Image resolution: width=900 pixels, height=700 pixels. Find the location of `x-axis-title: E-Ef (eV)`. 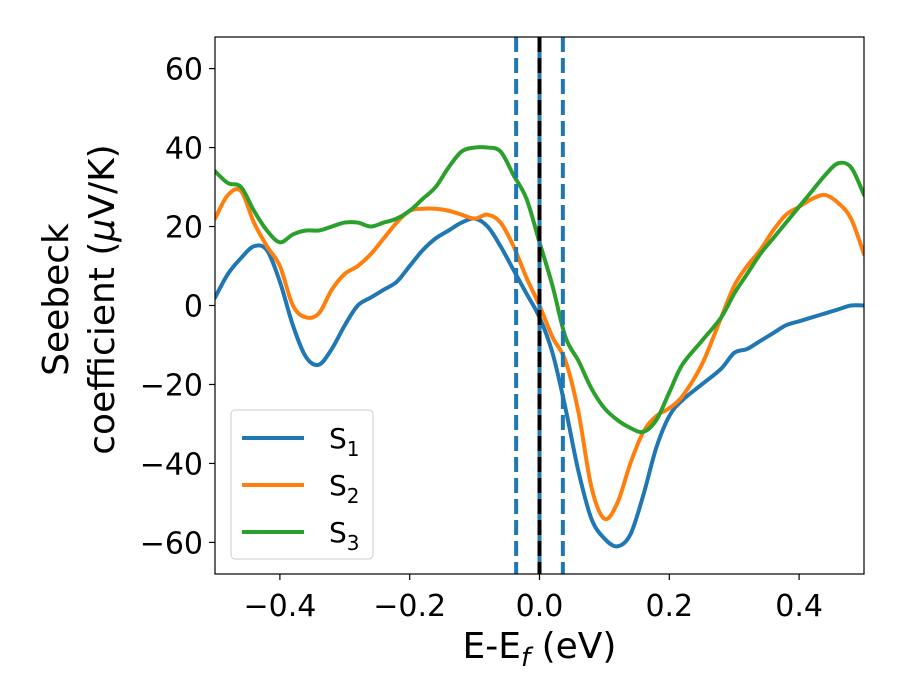

x-axis-title: E-Ef (eV) is located at coordinates (540, 649).